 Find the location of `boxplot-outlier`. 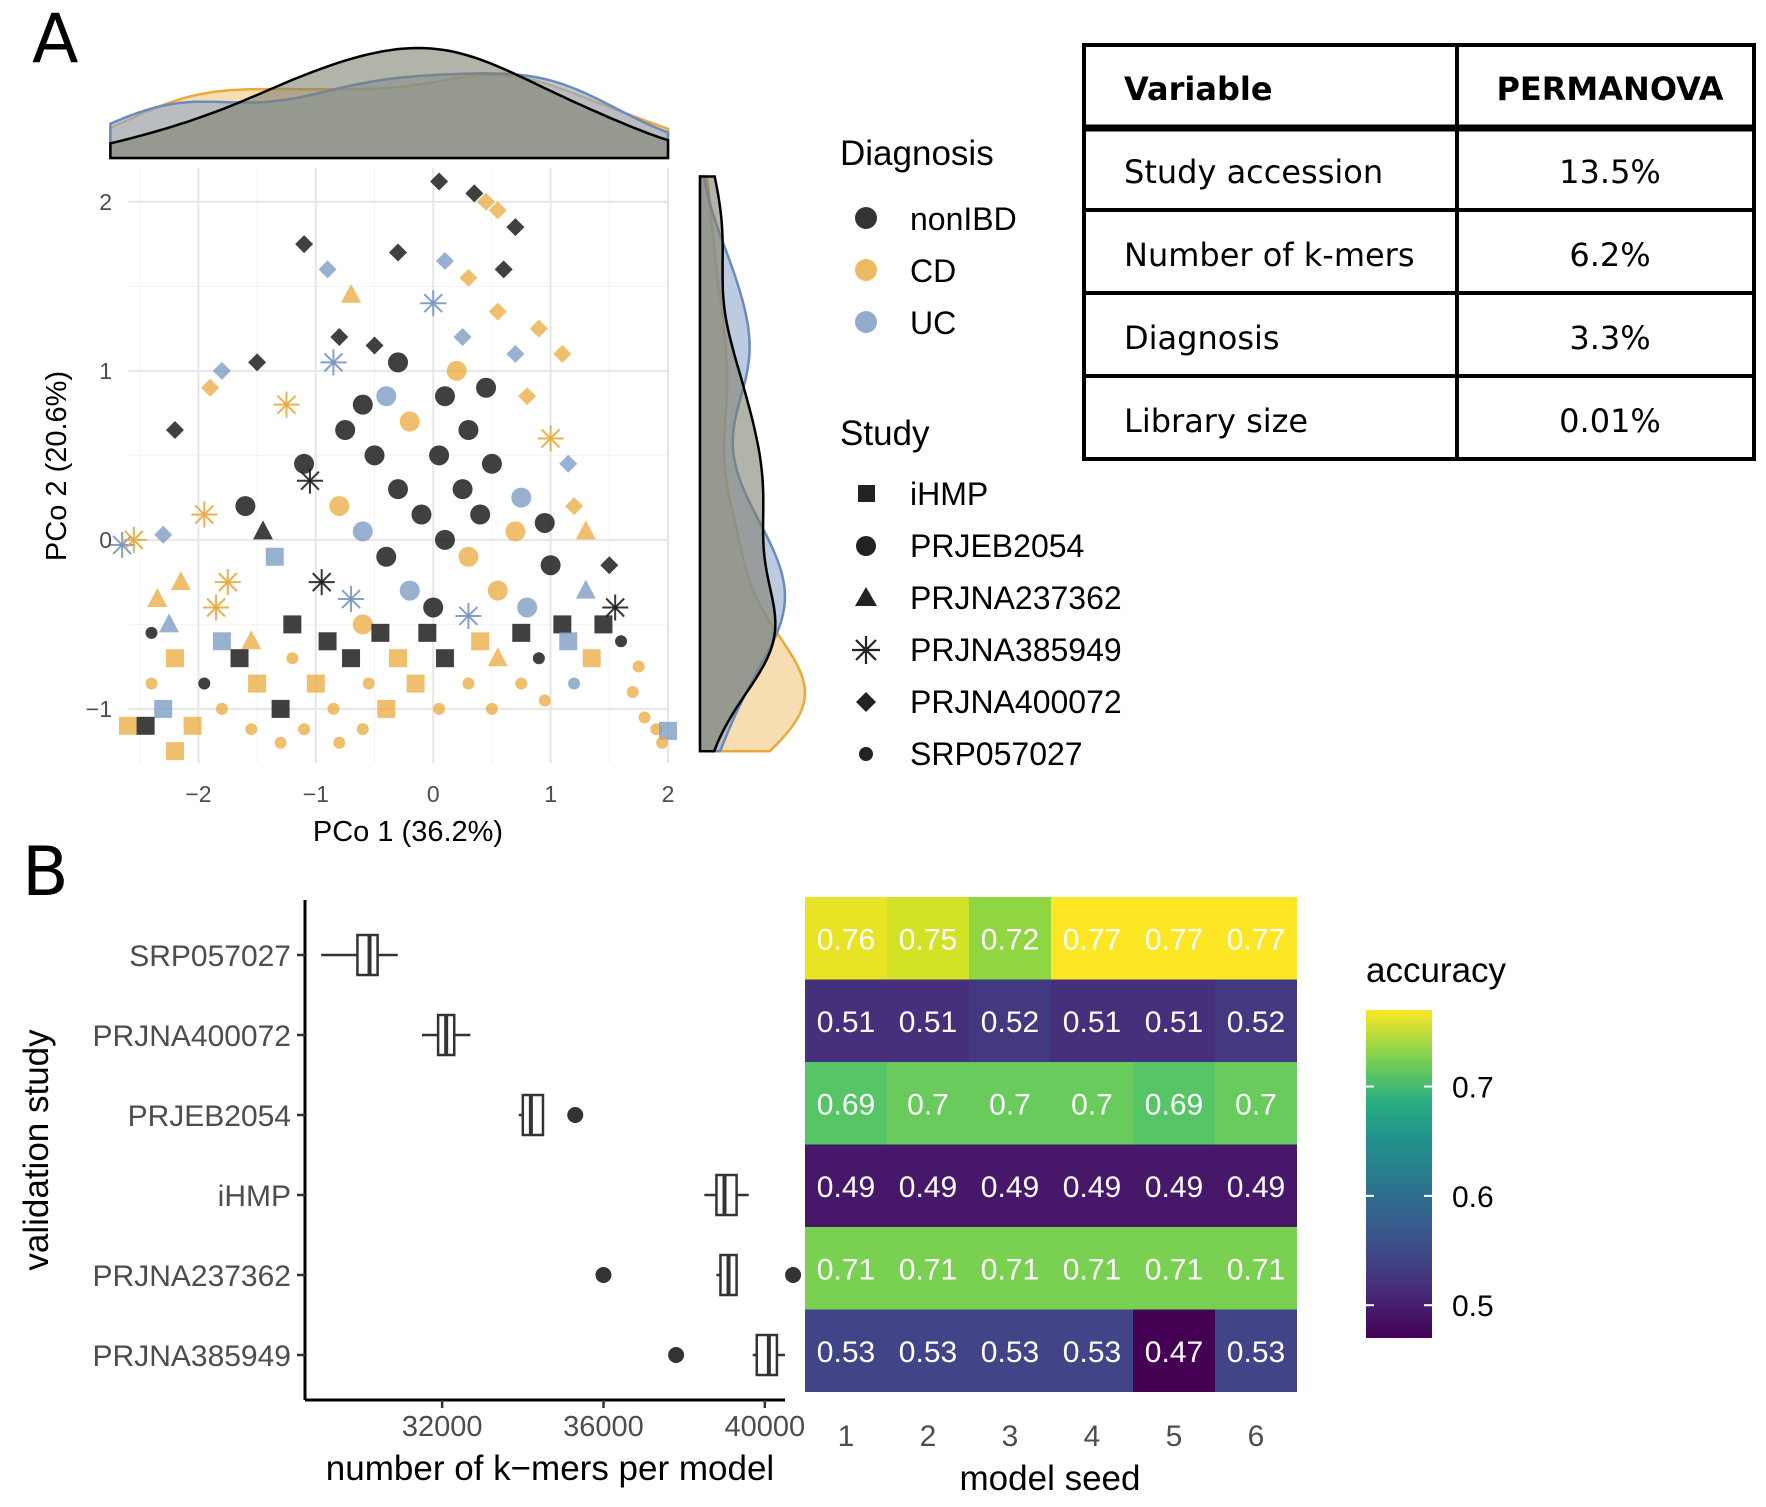

boxplot-outlier is located at coordinates (603, 1275).